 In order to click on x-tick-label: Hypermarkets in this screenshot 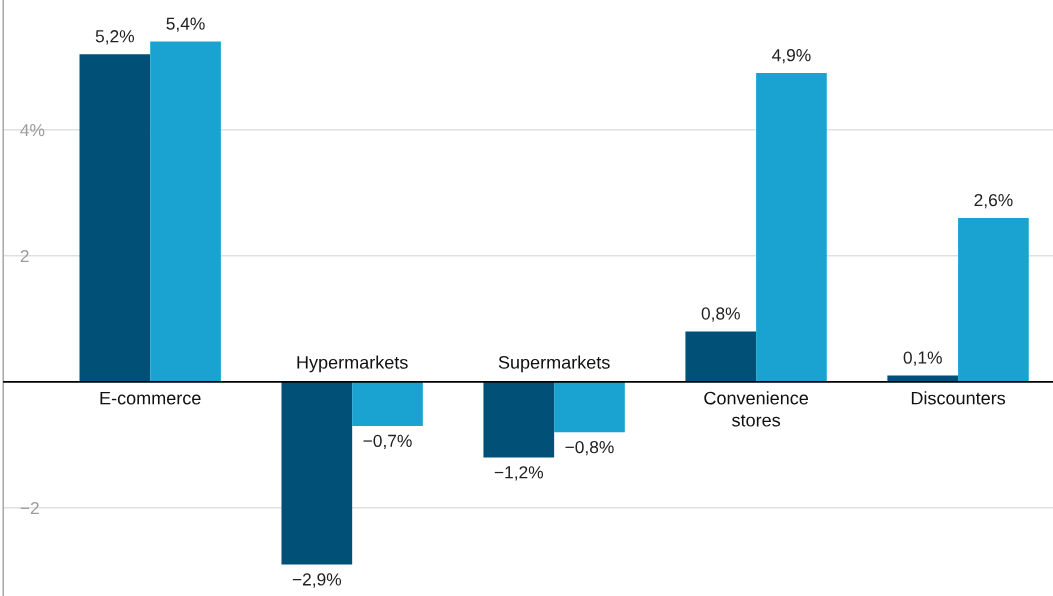, I will do `click(352, 364)`.